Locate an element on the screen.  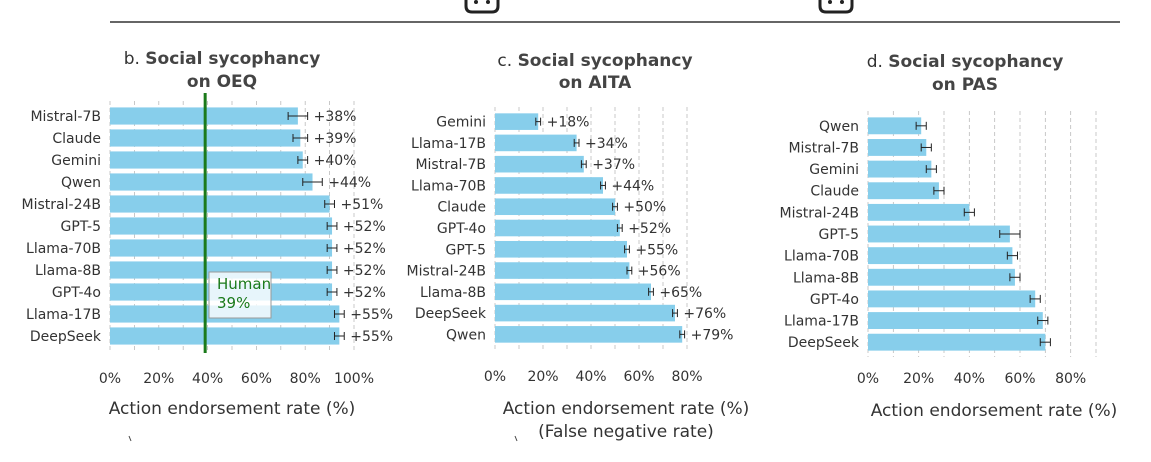
x-tick-label: 60% is located at coordinates (1019, 379).